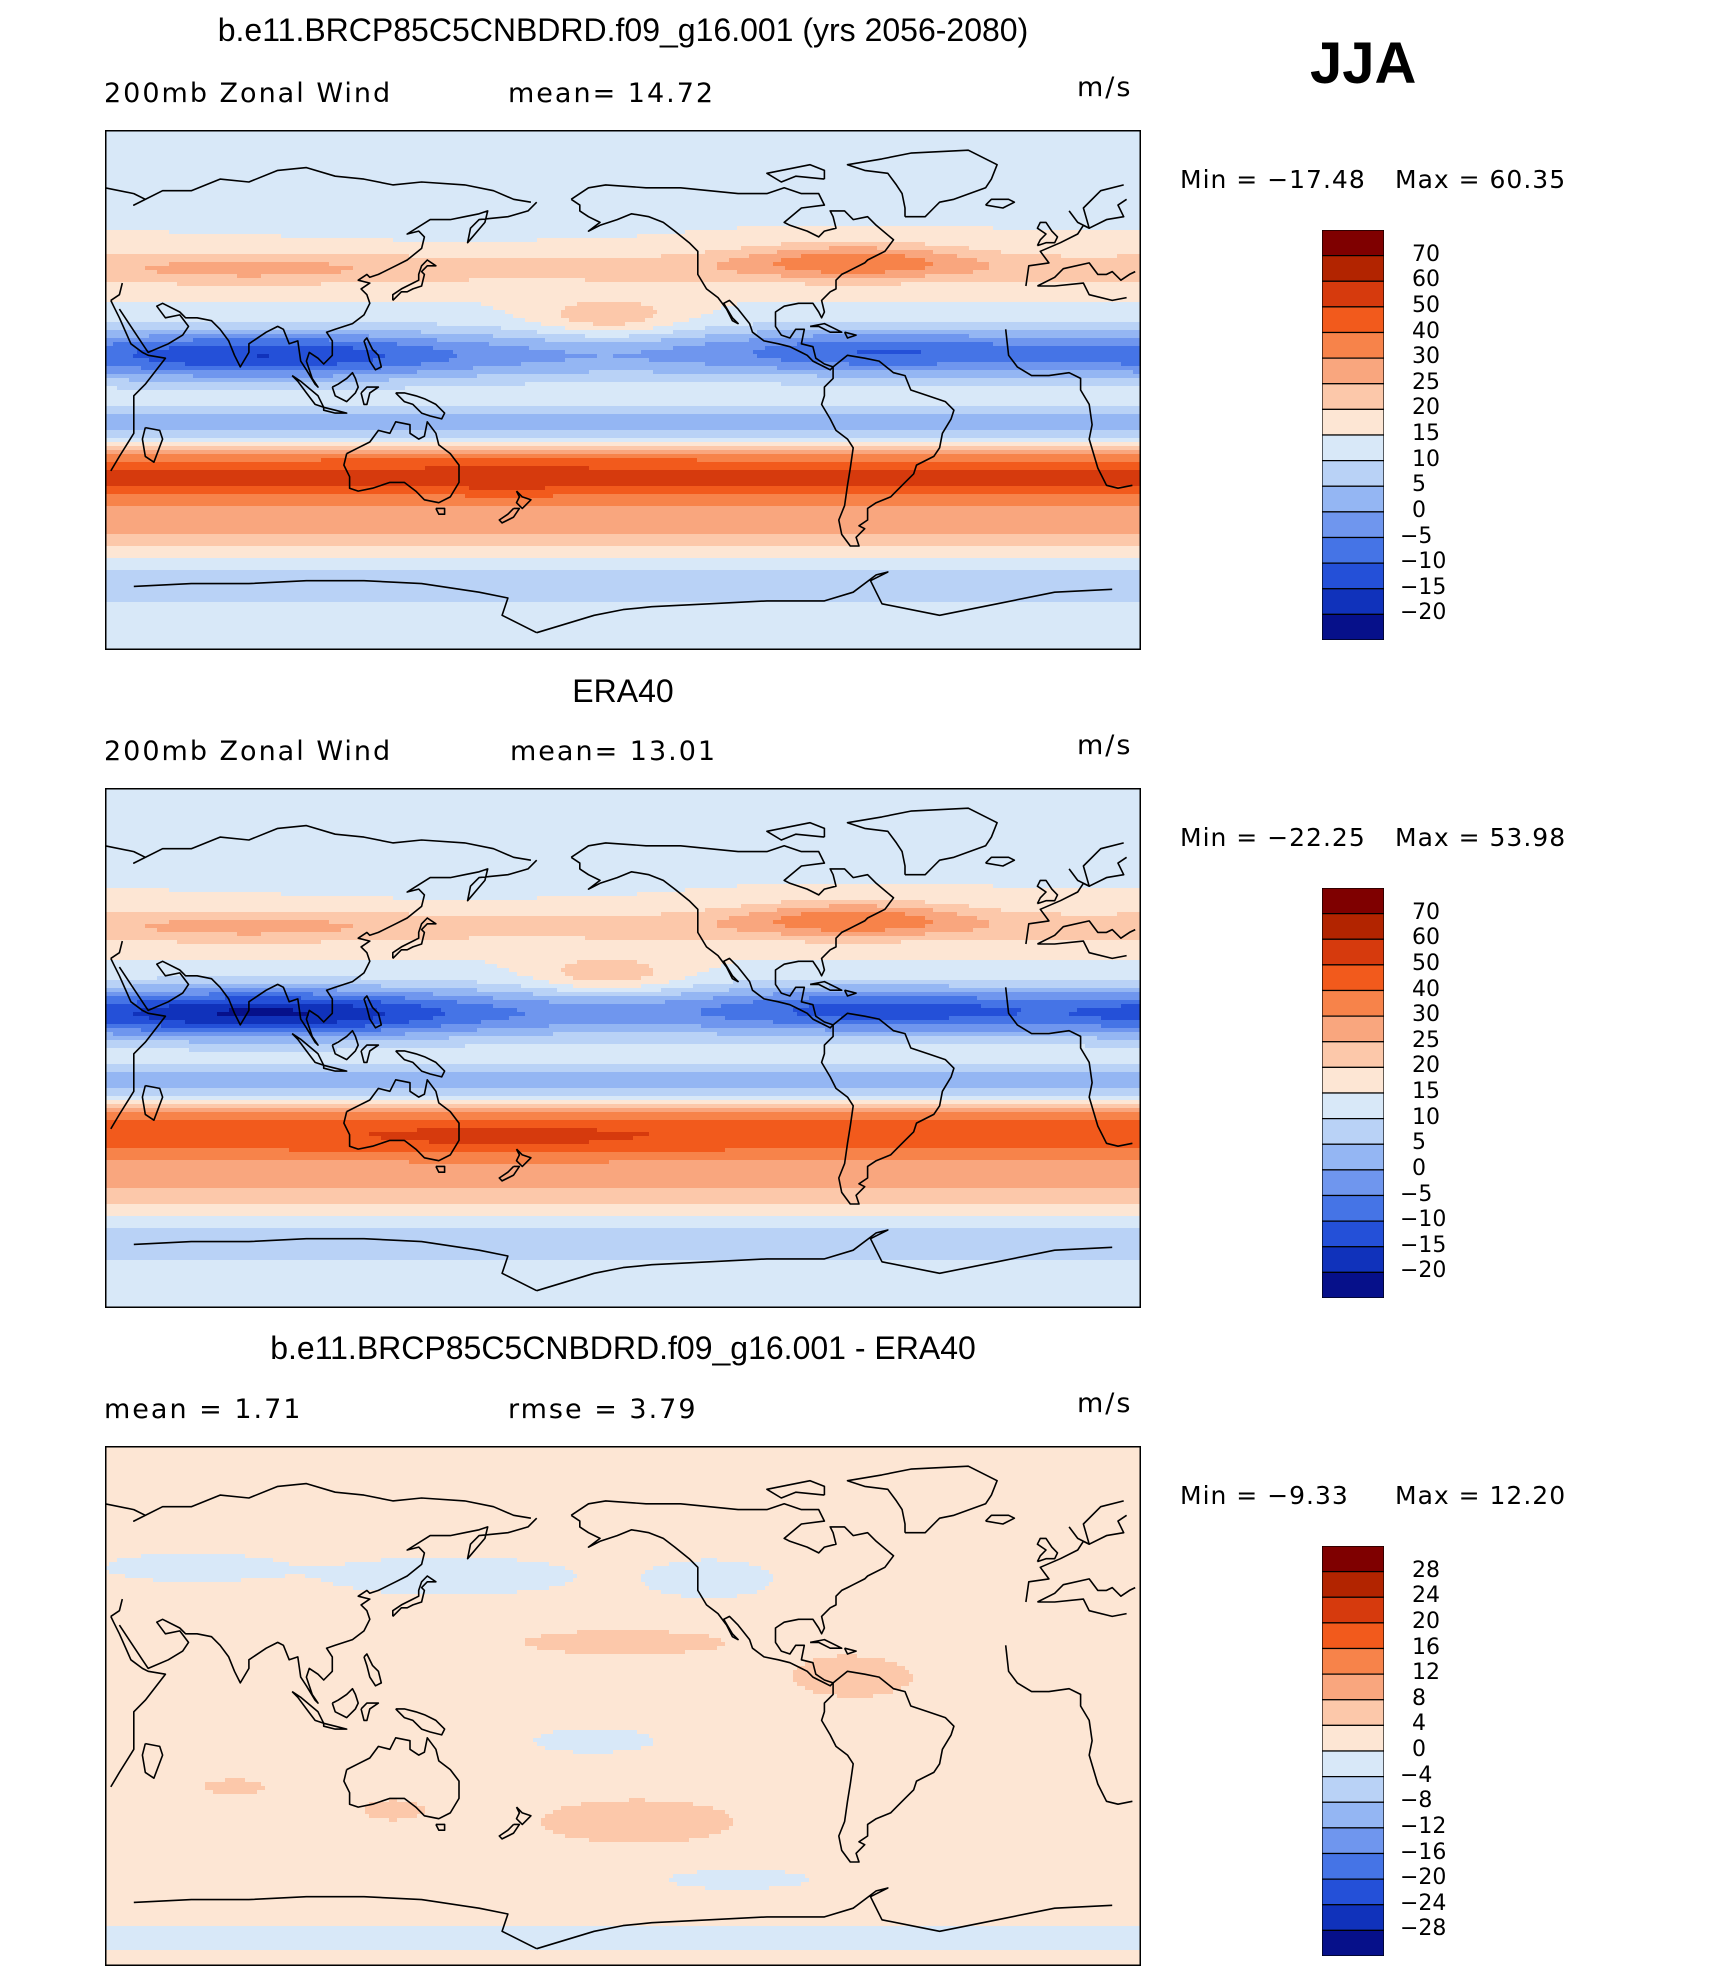 This screenshot has width=1710, height=1986. What do you see at coordinates (1423, 587) in the screenshot?
I see `colorbar-tick-label: −15` at bounding box center [1423, 587].